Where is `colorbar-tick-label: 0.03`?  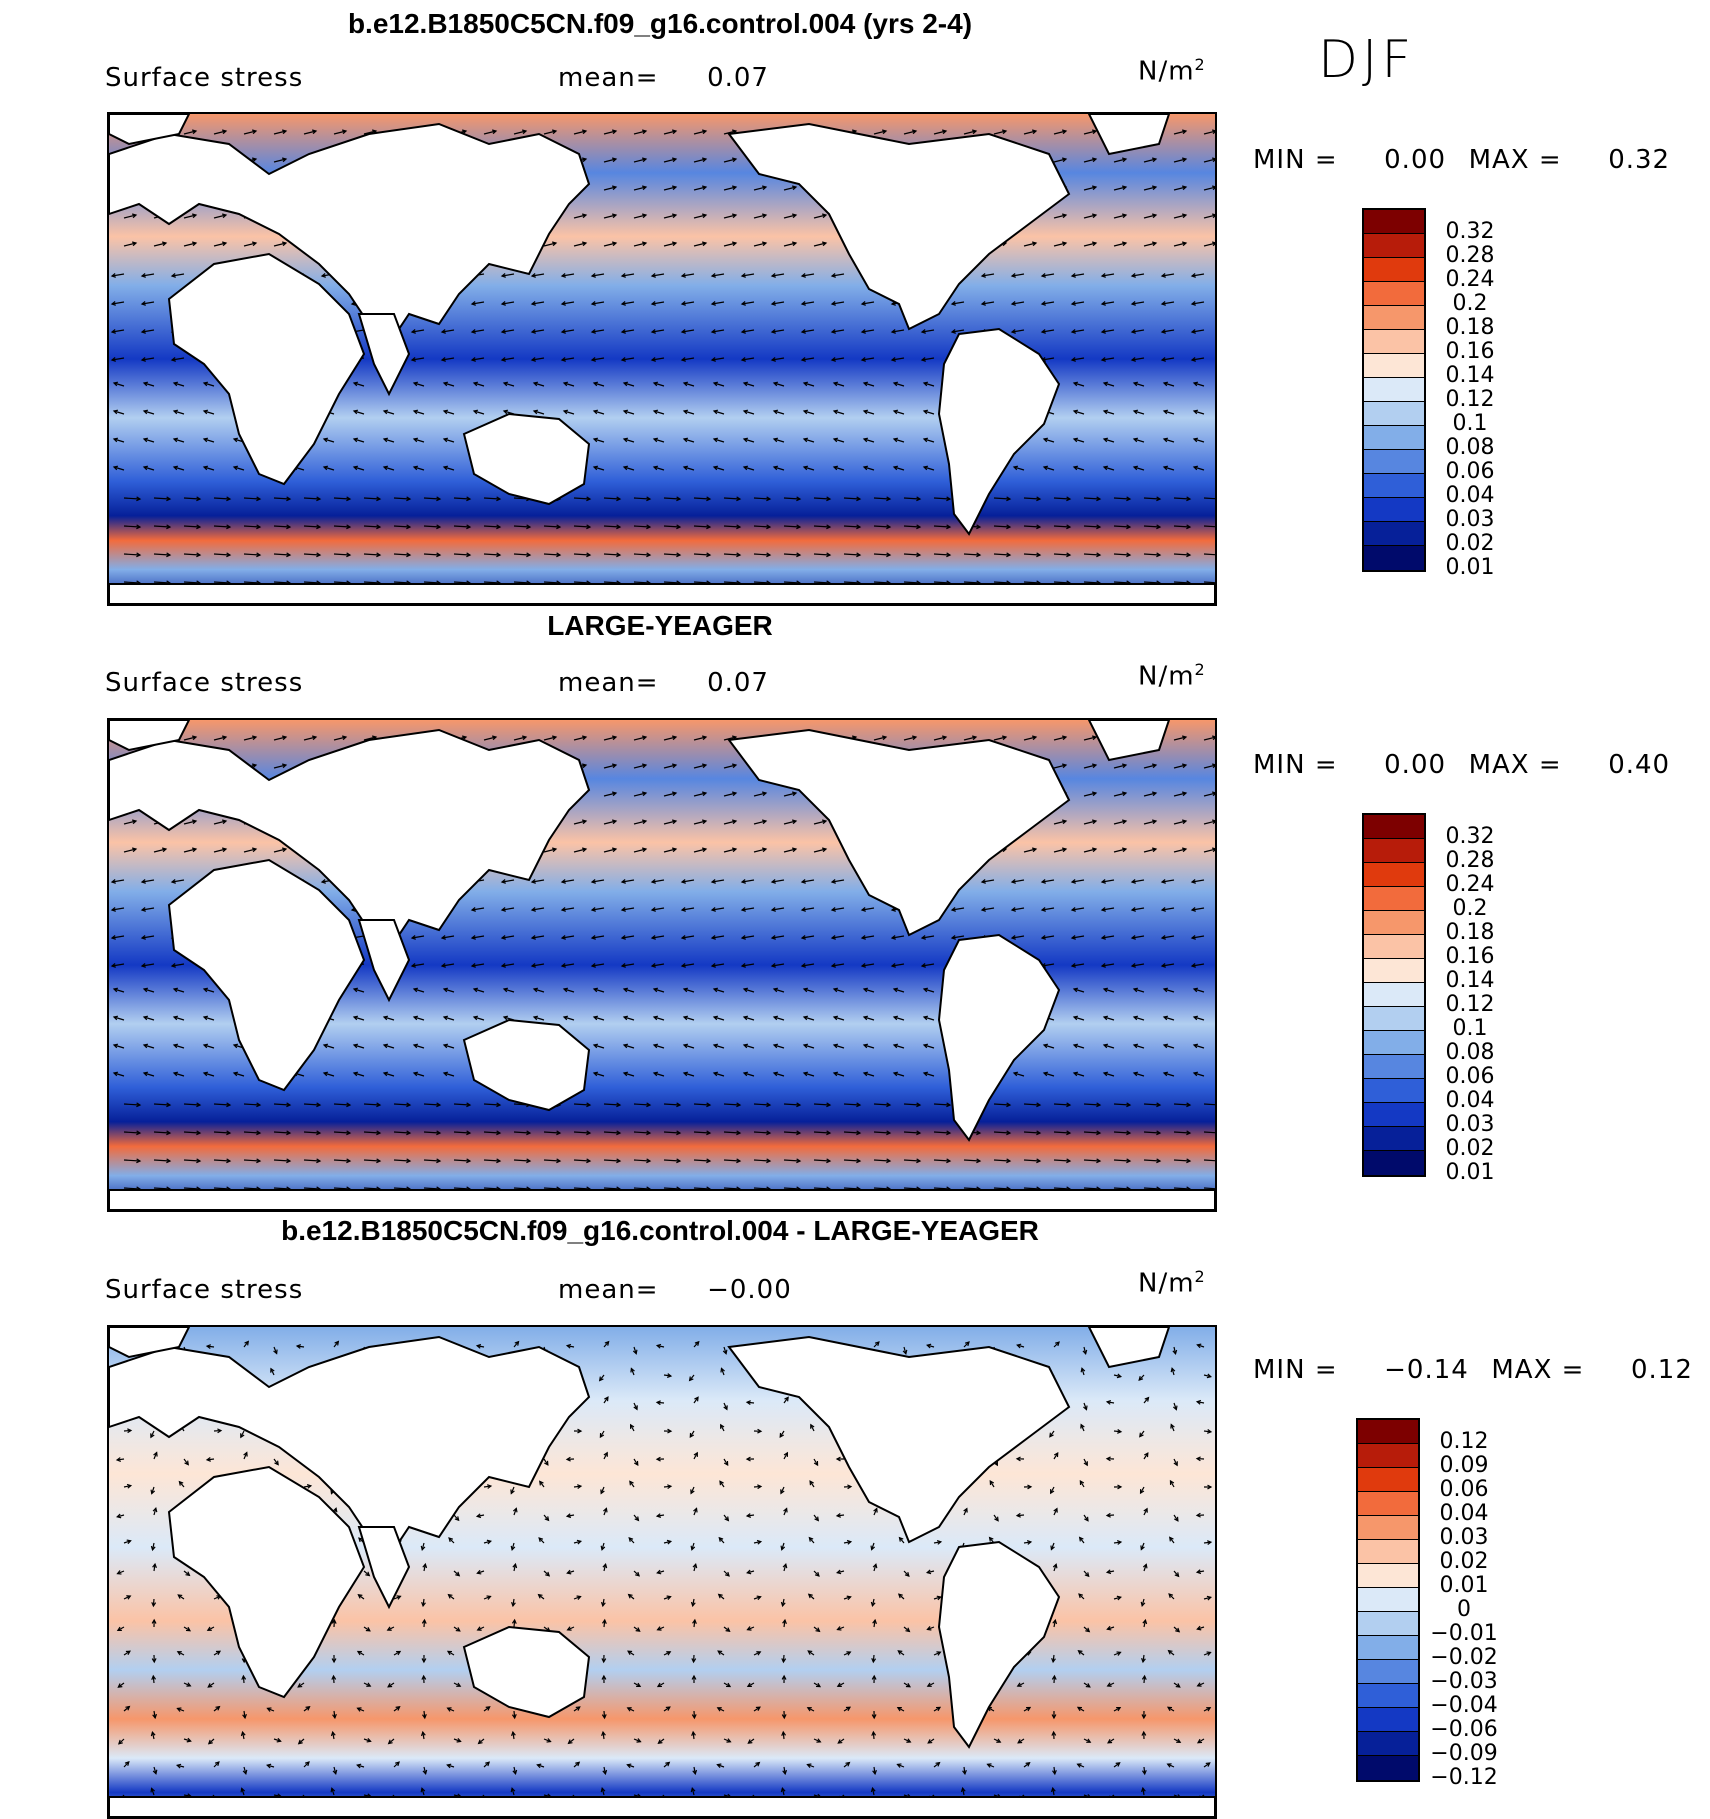 colorbar-tick-label: 0.03 is located at coordinates (1470, 1124).